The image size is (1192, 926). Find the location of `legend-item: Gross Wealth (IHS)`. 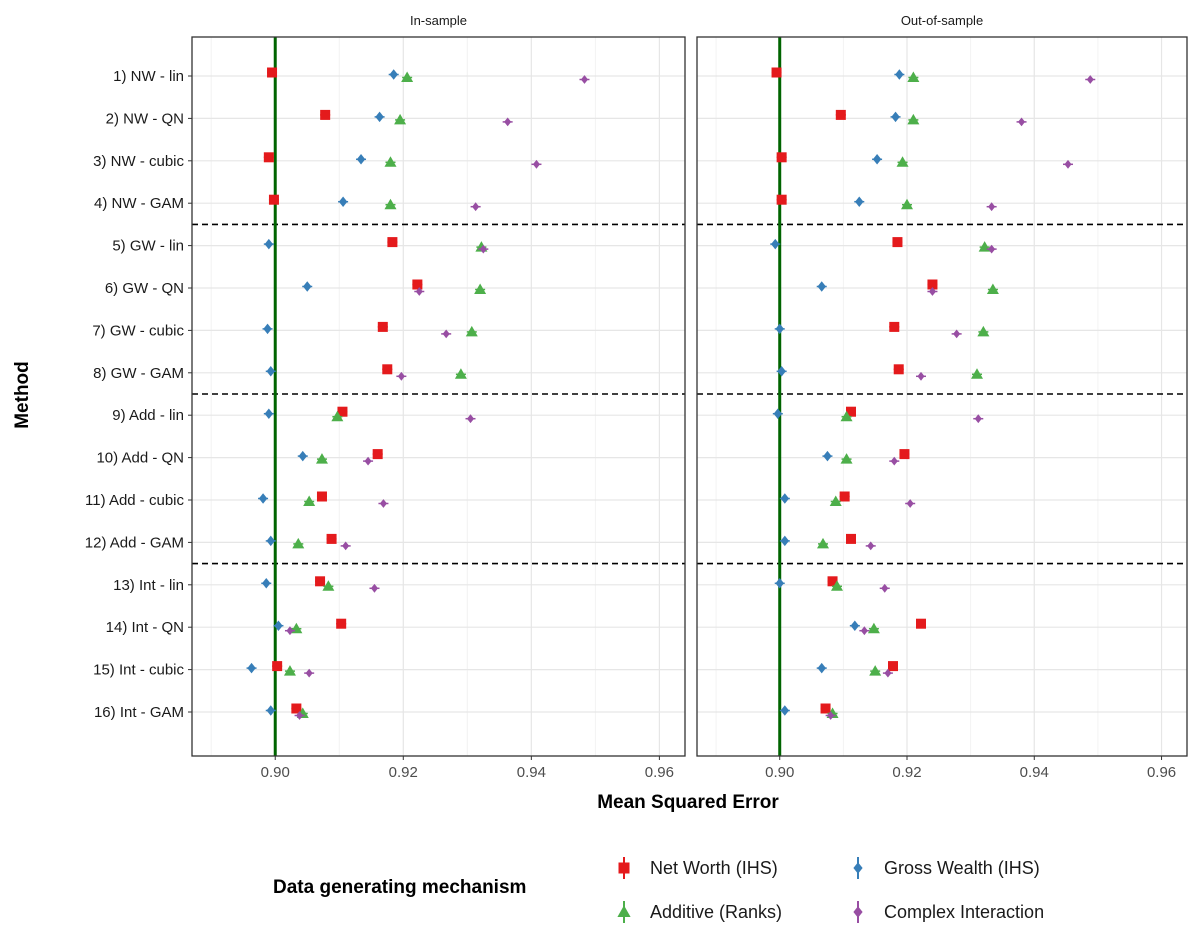

legend-item: Gross Wealth (IHS) is located at coordinates (946, 868).